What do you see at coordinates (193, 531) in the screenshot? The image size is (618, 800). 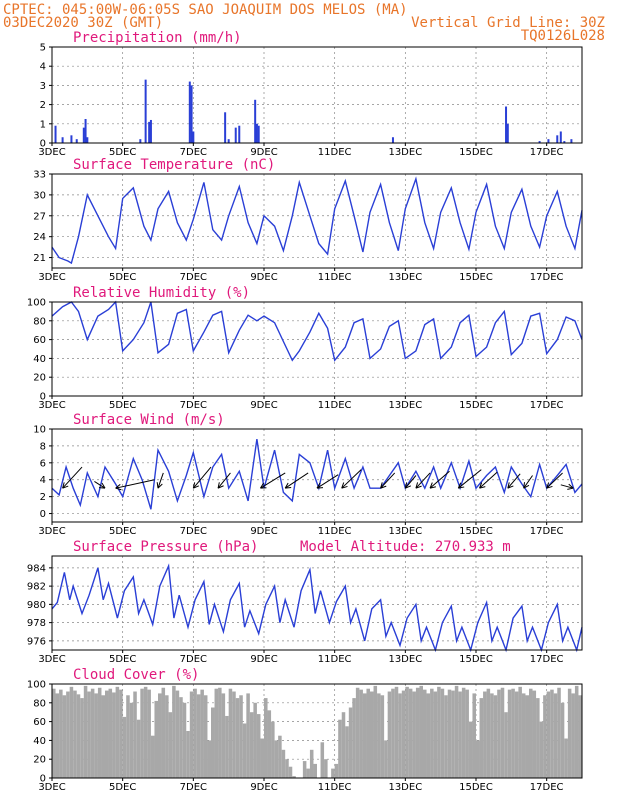 I see `x-tick-label: 7DEC` at bounding box center [193, 531].